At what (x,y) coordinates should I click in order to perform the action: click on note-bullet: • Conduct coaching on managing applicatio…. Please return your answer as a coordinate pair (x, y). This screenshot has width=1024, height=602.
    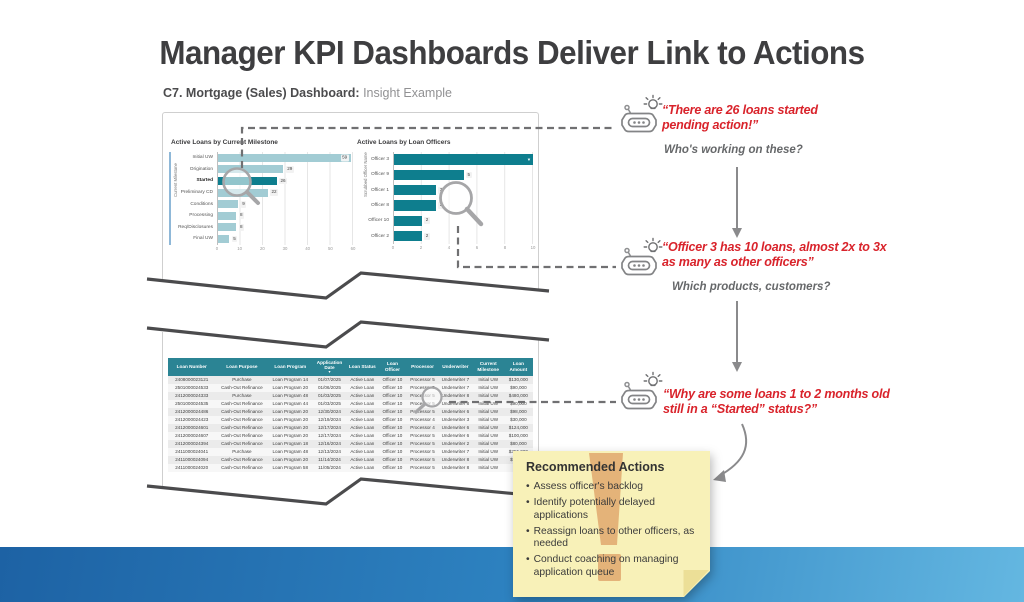
    Looking at the image, I should click on (613, 566).